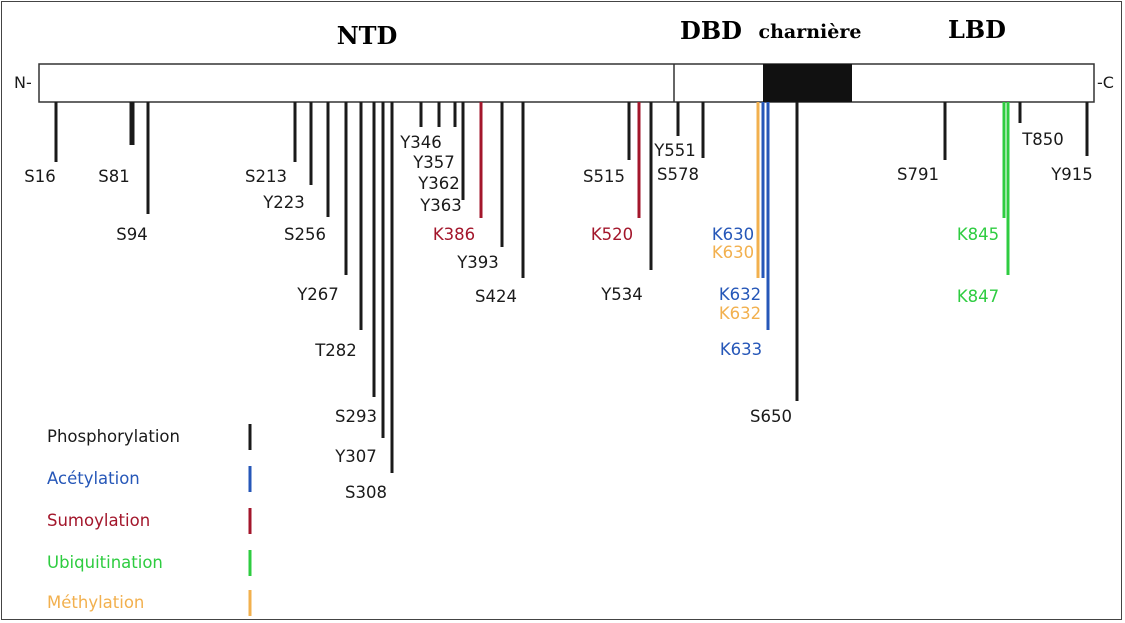 The image size is (1125, 623). What do you see at coordinates (1042, 139) in the screenshot?
I see `site-label-t850-phosphorylation: T850` at bounding box center [1042, 139].